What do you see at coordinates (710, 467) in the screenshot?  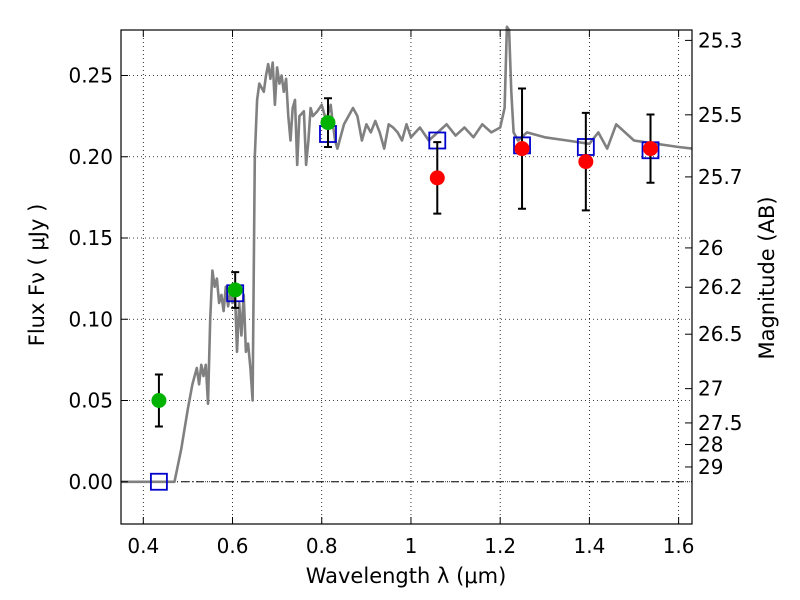 I see `right-tick-label: 29` at bounding box center [710, 467].